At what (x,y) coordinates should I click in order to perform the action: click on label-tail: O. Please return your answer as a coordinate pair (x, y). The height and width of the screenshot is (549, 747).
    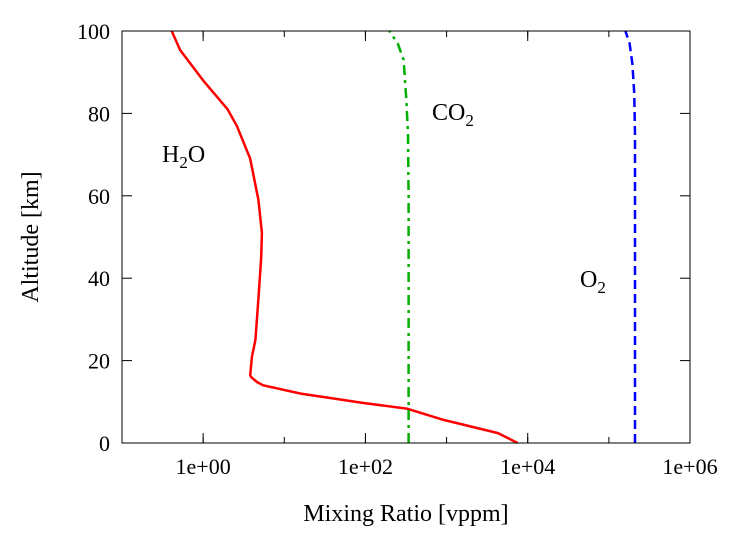
    Looking at the image, I should click on (196, 155).